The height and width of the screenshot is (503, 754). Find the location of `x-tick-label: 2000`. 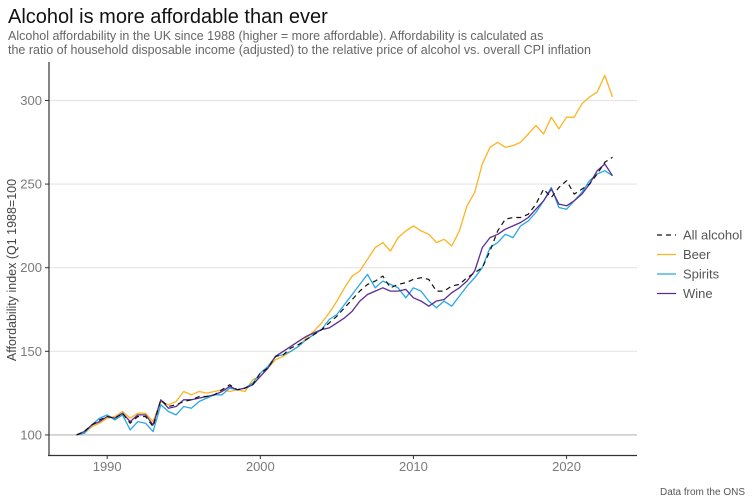

x-tick-label: 2000 is located at coordinates (260, 466).